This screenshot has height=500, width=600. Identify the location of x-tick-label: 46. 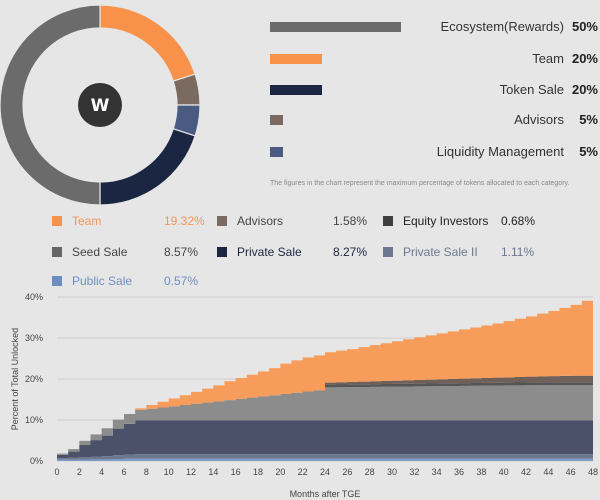
(571, 472).